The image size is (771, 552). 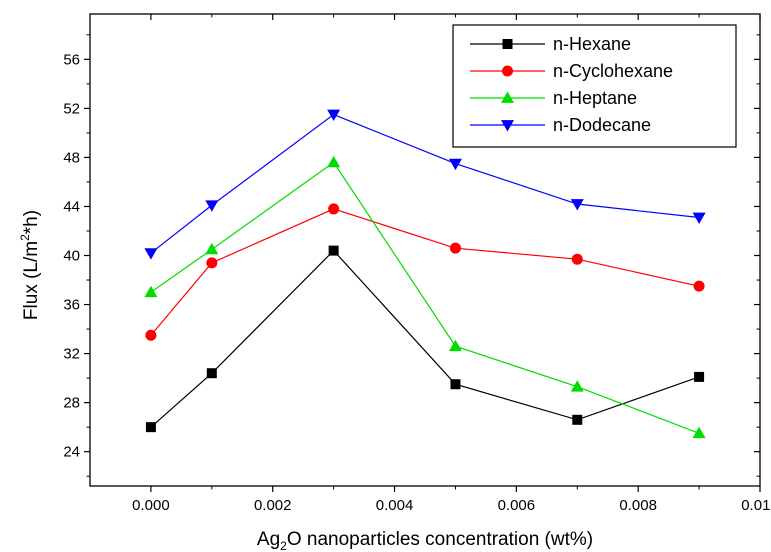 What do you see at coordinates (440, 539) in the screenshot?
I see `x-axis-title-rest: O nanoparticles concentration (wt%)` at bounding box center [440, 539].